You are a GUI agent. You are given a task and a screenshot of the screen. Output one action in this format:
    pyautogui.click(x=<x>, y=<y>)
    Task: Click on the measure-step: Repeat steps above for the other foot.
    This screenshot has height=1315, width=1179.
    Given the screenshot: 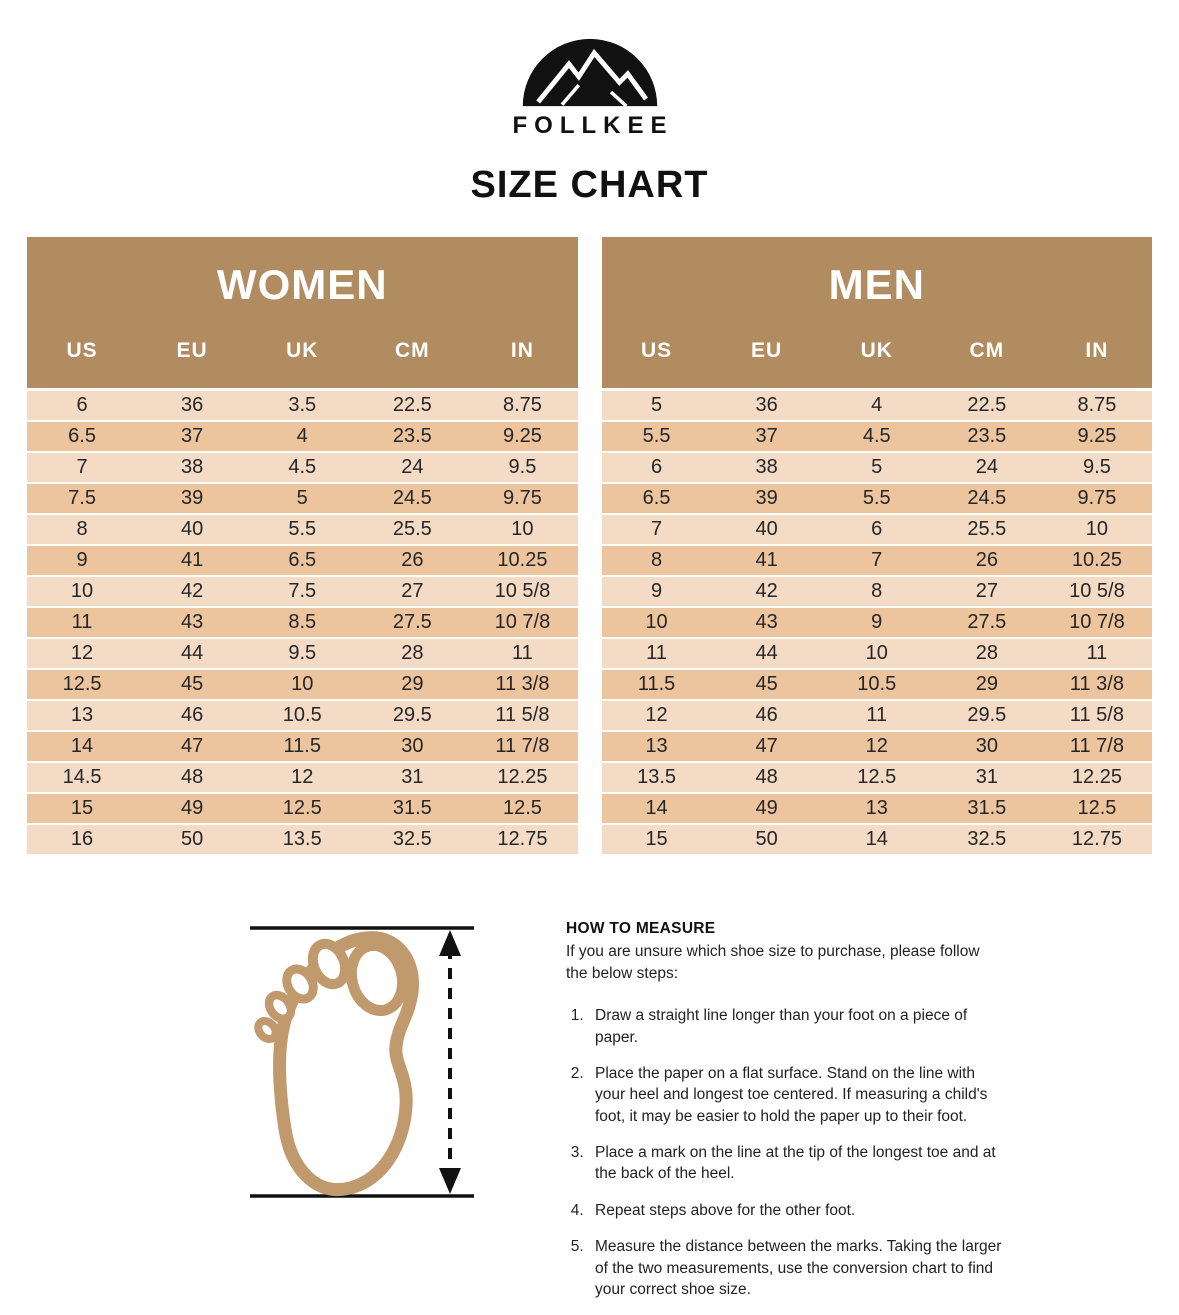 What is the action you would take?
    pyautogui.click(x=795, y=1210)
    